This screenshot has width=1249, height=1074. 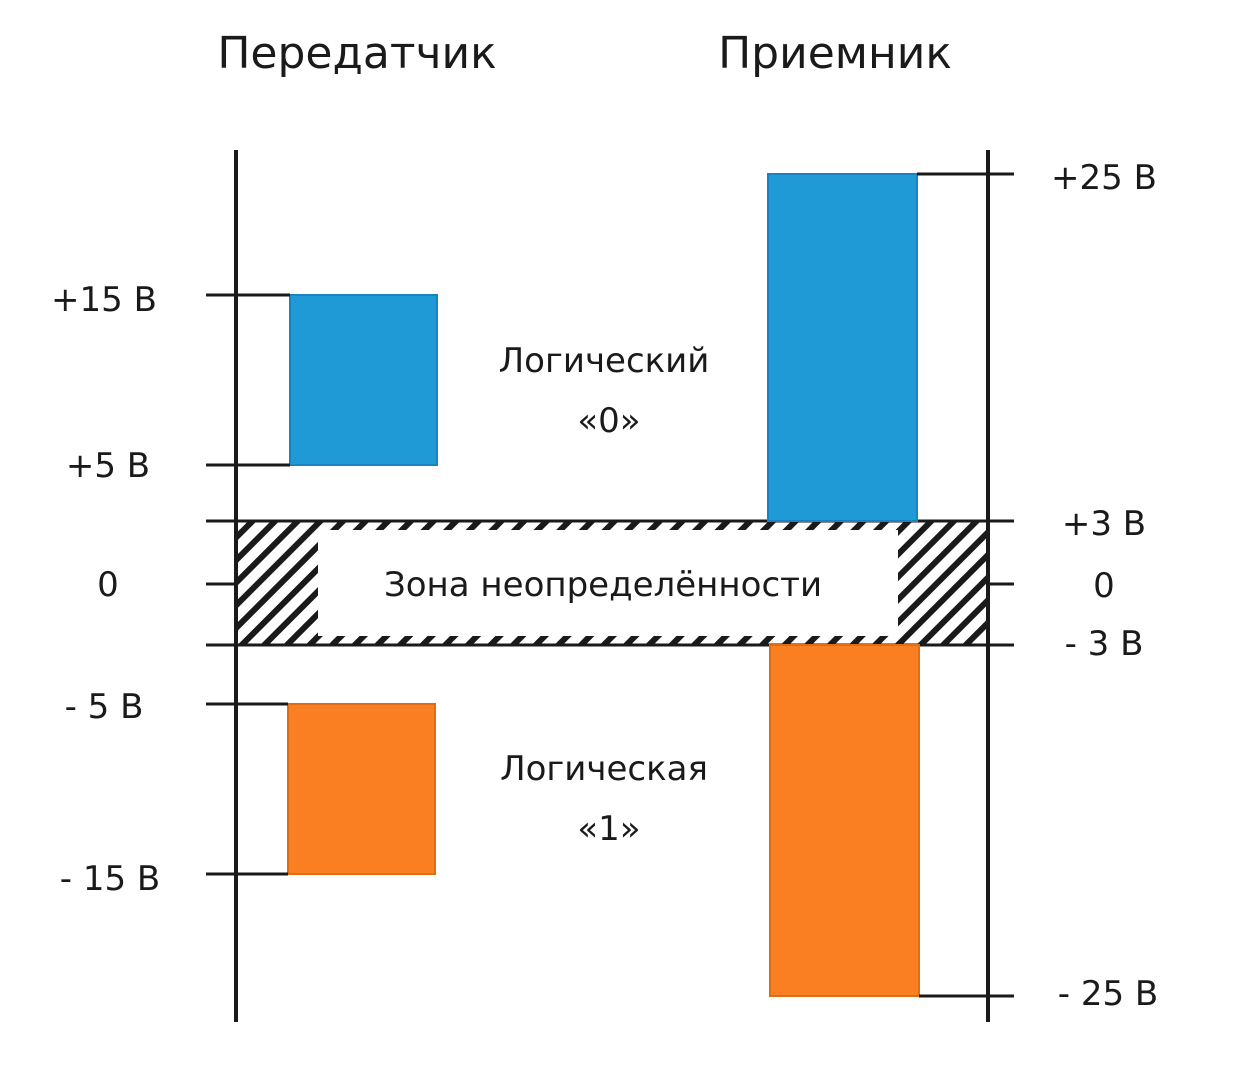 What do you see at coordinates (110, 879) in the screenshot?
I see `label-tx-m15: - 15 В` at bounding box center [110, 879].